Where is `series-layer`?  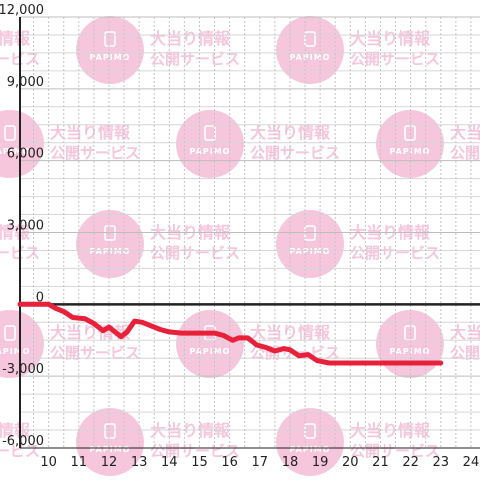
series-layer is located at coordinates (230, 333).